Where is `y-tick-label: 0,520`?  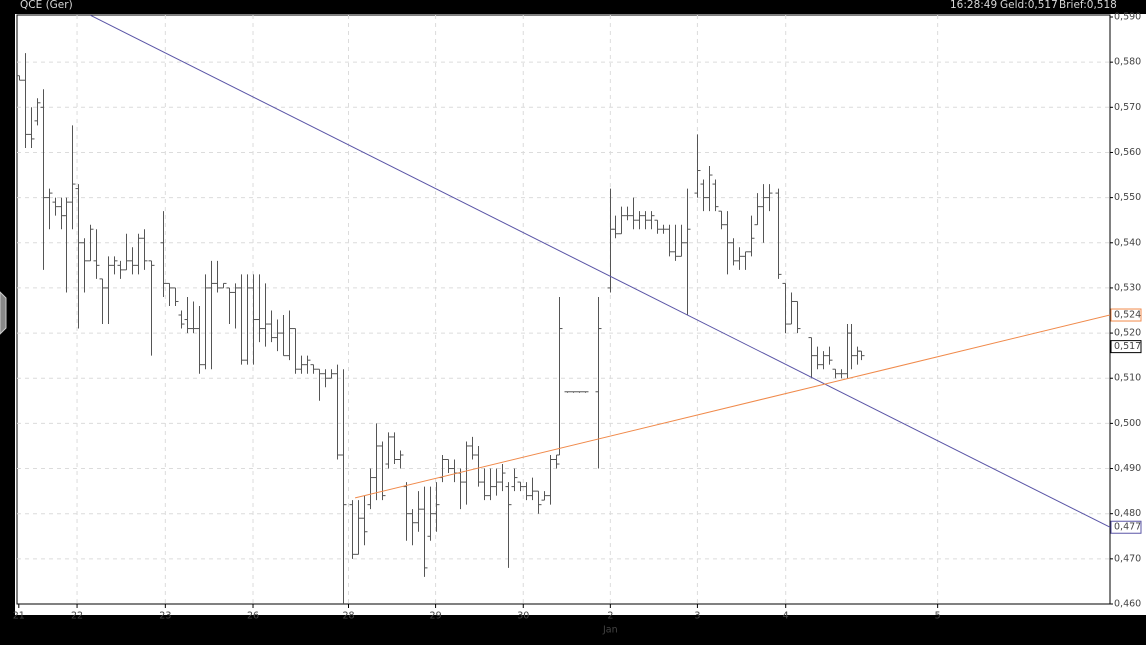 y-tick-label: 0,520 is located at coordinates (1127, 333).